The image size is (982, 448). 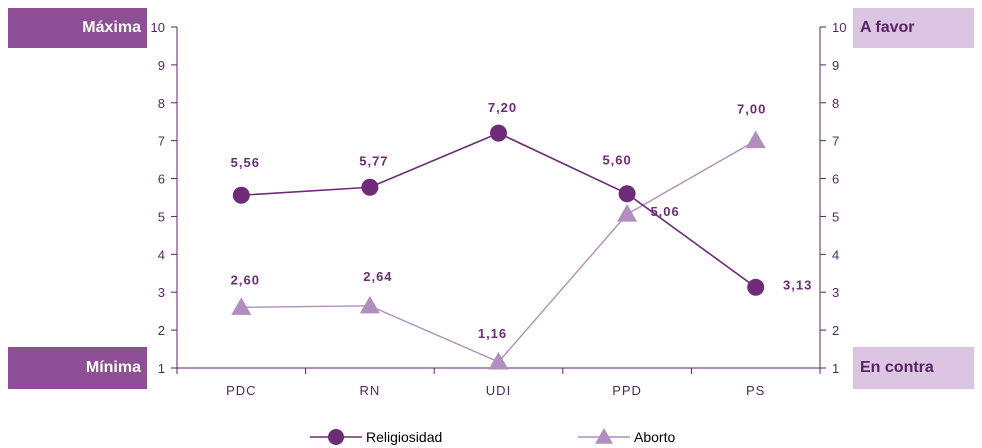 What do you see at coordinates (161, 179) in the screenshot?
I see `left-y-tick-label: 6` at bounding box center [161, 179].